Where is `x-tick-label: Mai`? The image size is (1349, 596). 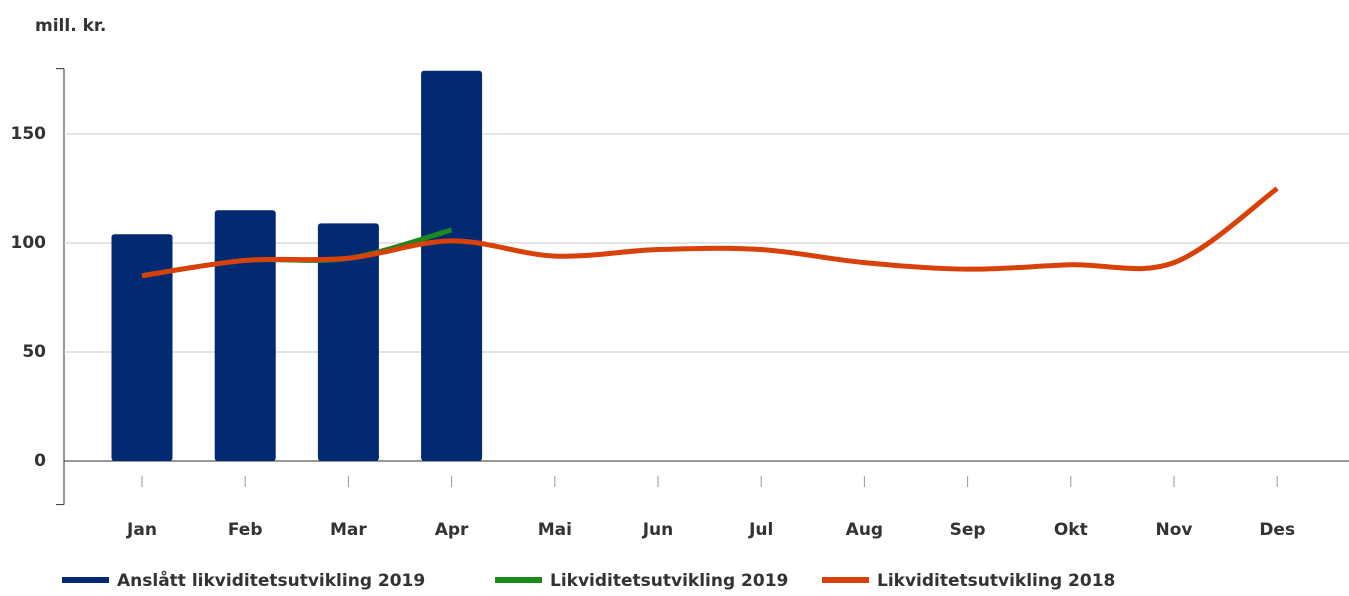
x-tick-label: Mai is located at coordinates (555, 530).